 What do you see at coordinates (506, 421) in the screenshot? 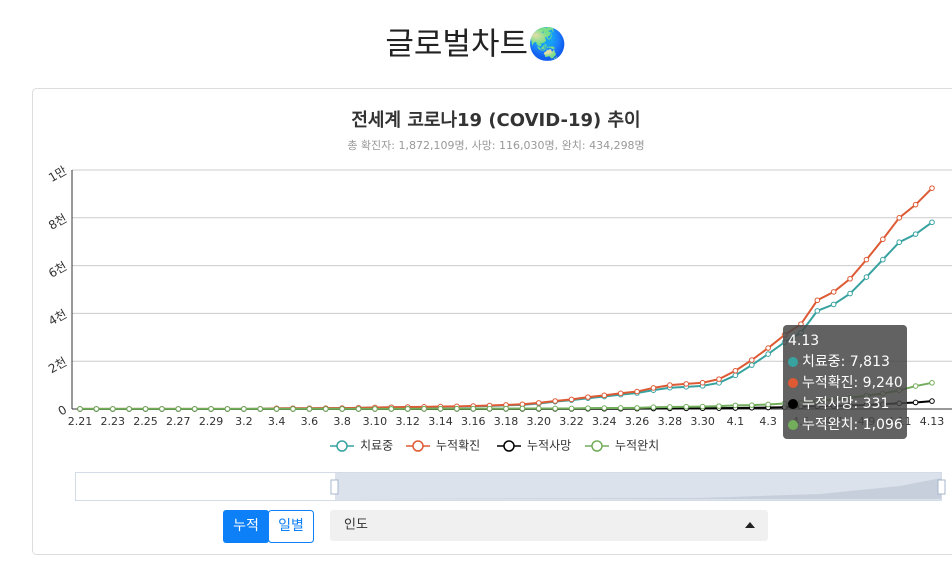
I see `x-tick-label: 3.18` at bounding box center [506, 421].